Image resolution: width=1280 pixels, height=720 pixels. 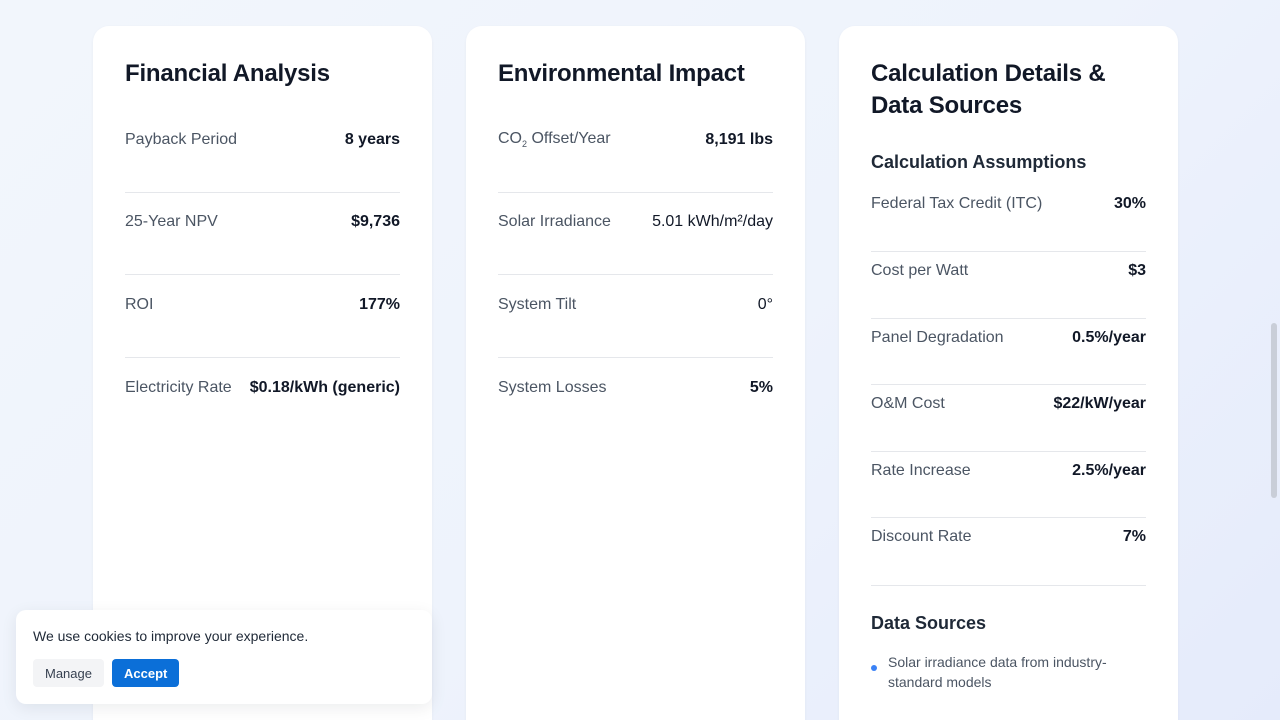 I want to click on assumption-label: O&M Cost, so click(x=908, y=404).